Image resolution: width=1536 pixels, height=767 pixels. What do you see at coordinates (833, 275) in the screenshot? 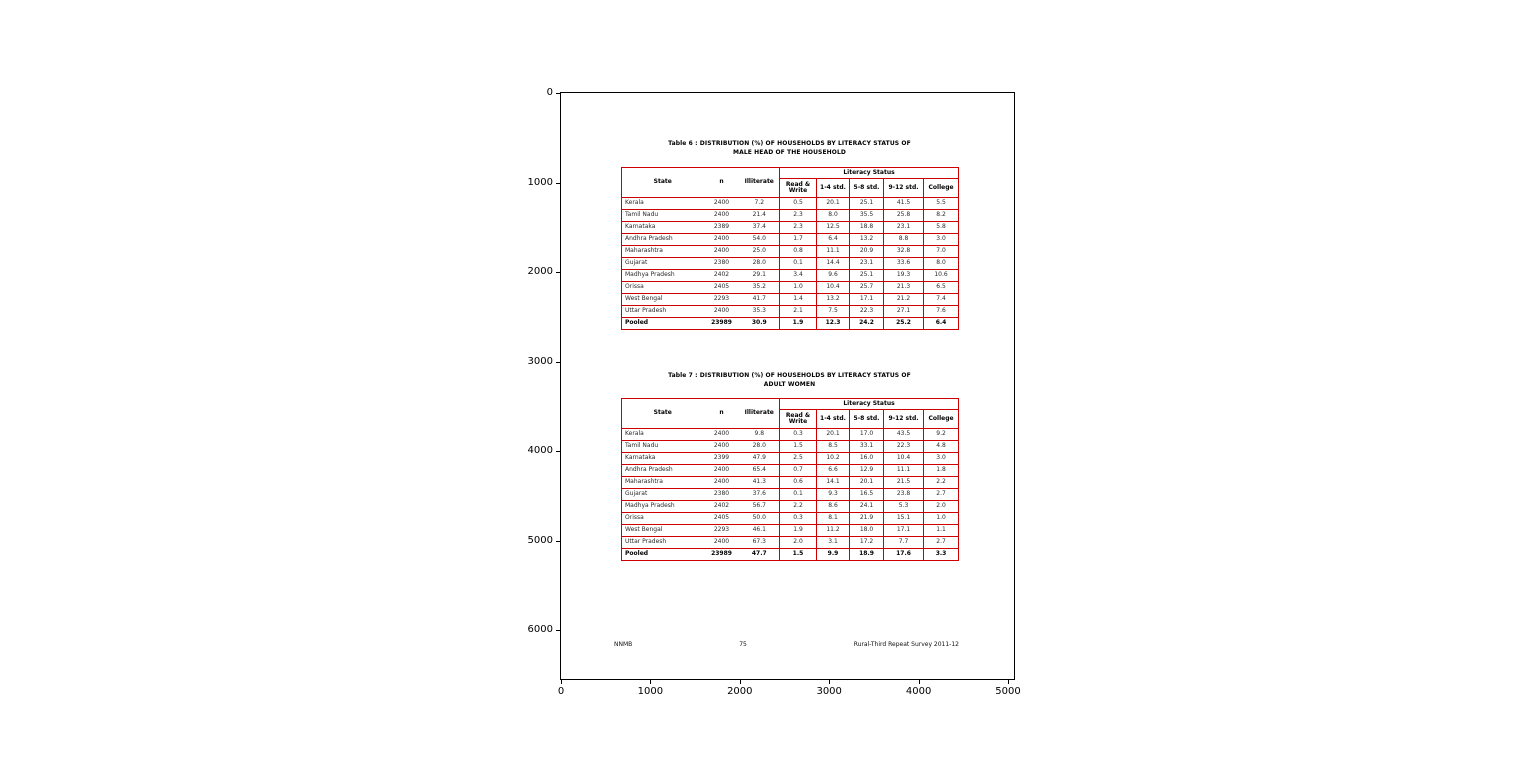
I see `value-cell: 9.6` at bounding box center [833, 275].